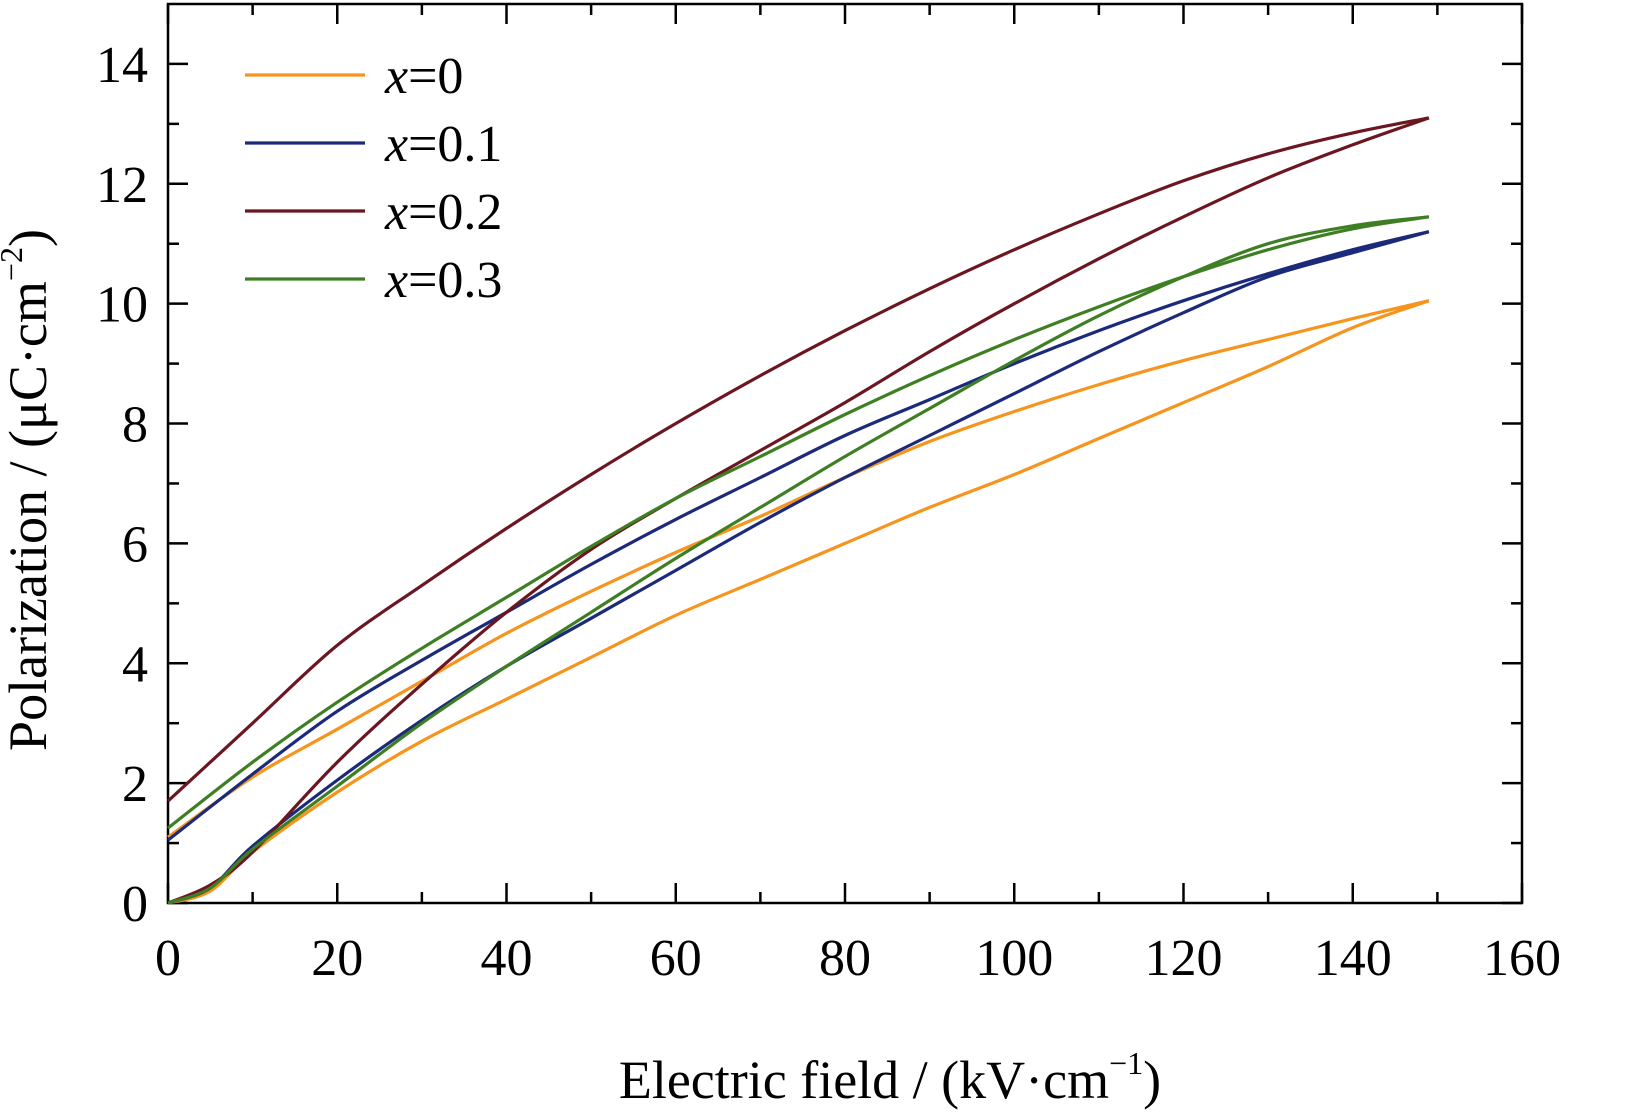  Describe the element at coordinates (1014, 958) in the screenshot. I see `x-tick-label: 100` at that location.